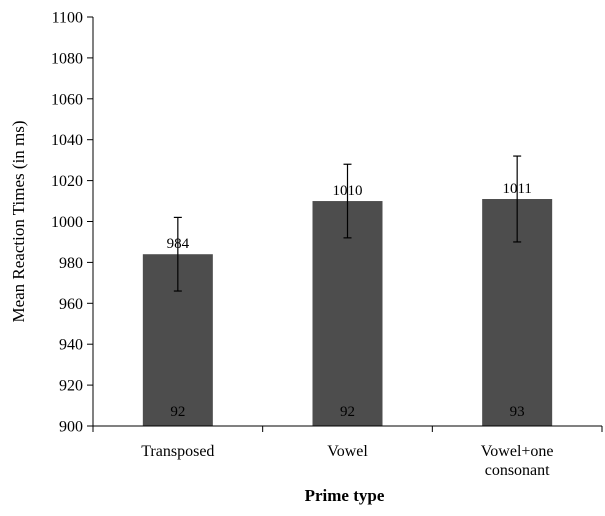 Image resolution: width=605 pixels, height=516 pixels. Describe the element at coordinates (517, 461) in the screenshot. I see `x-category-label: Vowel+one consonant` at that location.